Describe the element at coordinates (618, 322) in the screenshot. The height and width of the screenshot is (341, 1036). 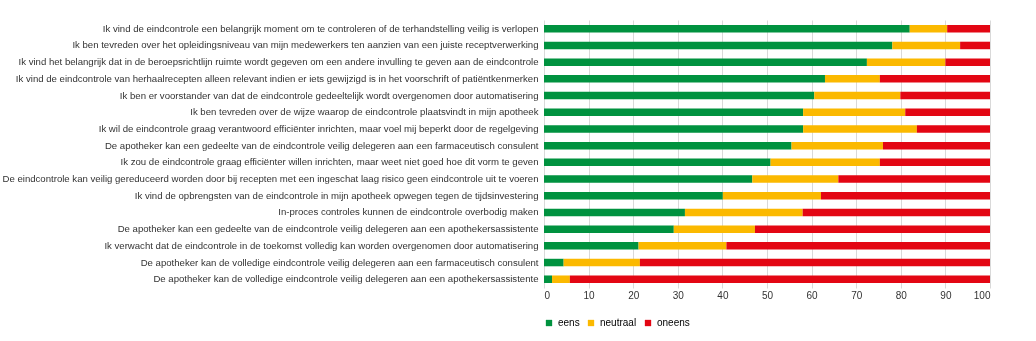
I see `legend-label: neutraal` at that location.